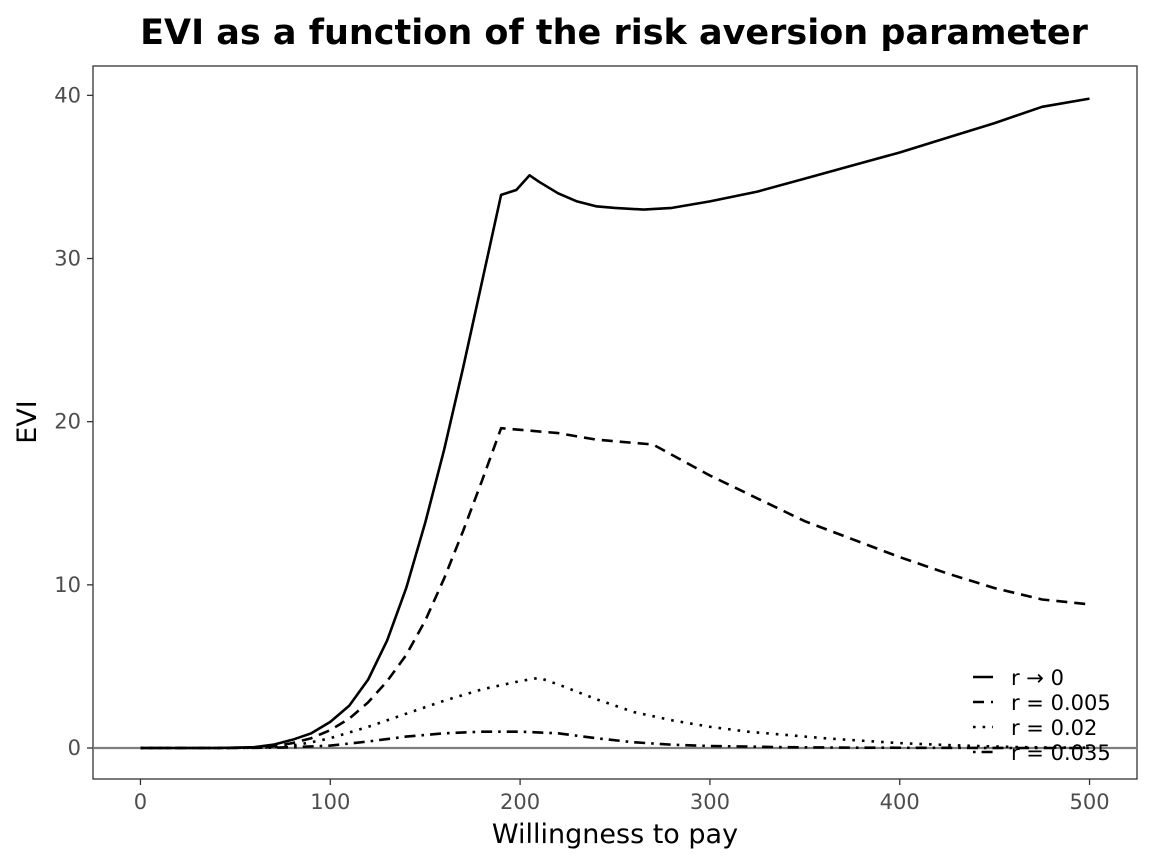 The height and width of the screenshot is (865, 1152). I want to click on y-tick-label: 20, so click(67, 422).